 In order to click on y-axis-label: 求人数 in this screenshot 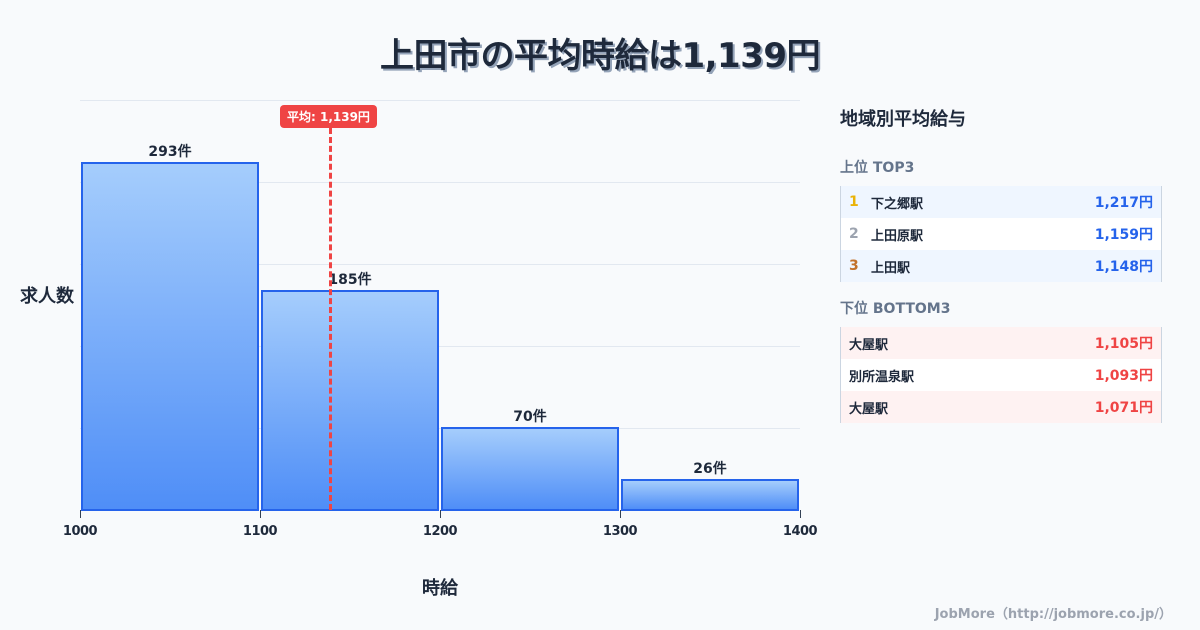, I will do `click(47, 296)`.